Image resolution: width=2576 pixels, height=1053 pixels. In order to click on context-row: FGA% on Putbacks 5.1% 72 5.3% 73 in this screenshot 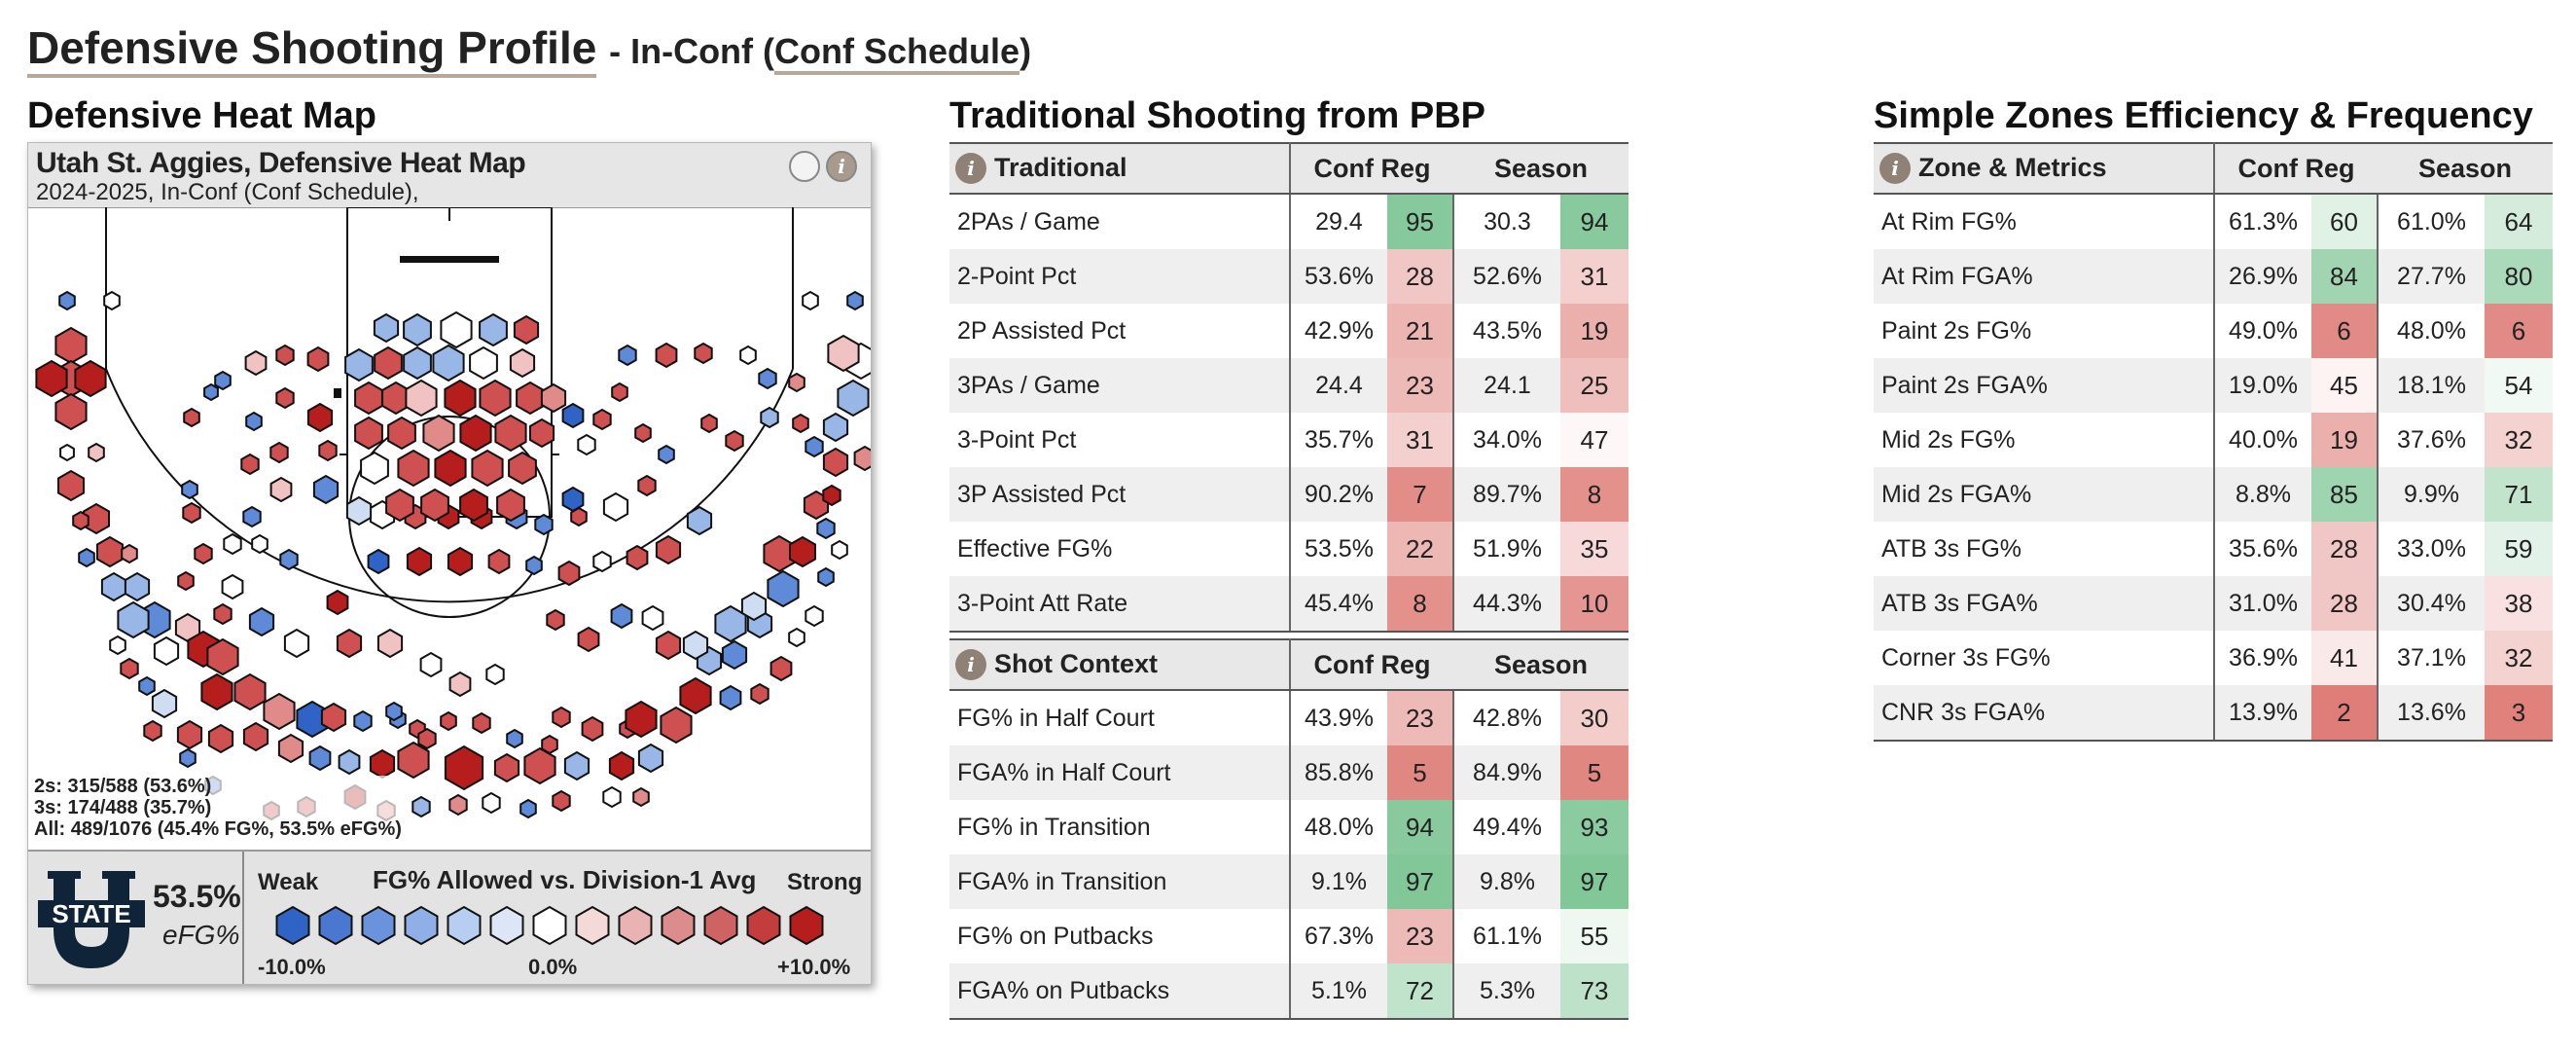, I will do `click(1288, 991)`.